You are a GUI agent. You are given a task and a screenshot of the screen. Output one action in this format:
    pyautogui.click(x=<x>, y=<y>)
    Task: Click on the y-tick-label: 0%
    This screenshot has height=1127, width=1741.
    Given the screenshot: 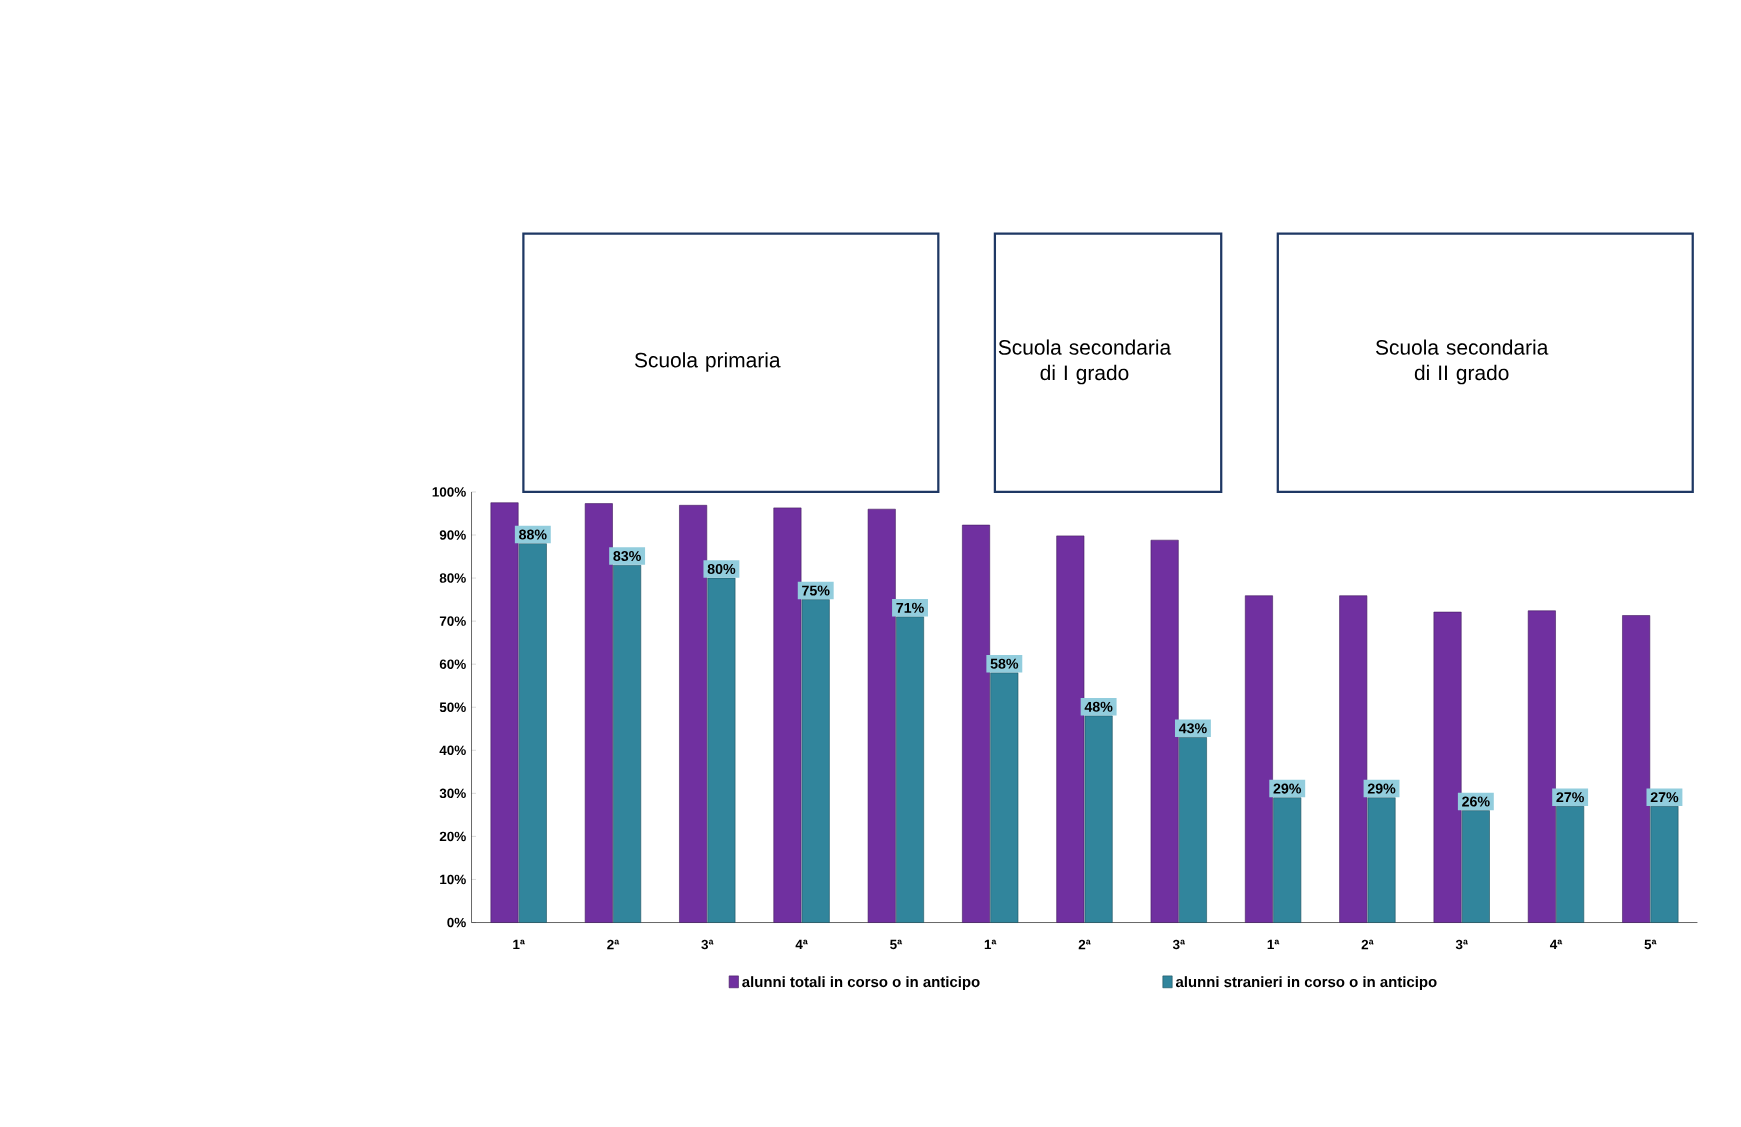 What is the action you would take?
    pyautogui.click(x=456, y=922)
    